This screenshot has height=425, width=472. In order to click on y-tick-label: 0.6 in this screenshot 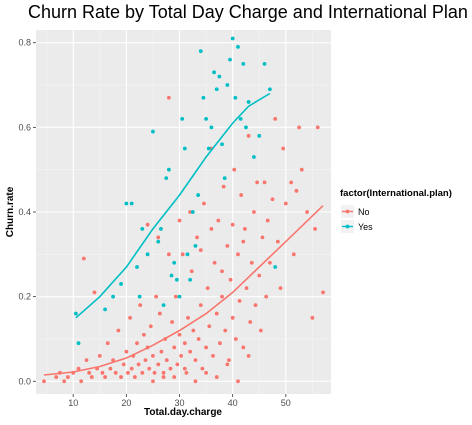, I will do `click(24, 127)`.